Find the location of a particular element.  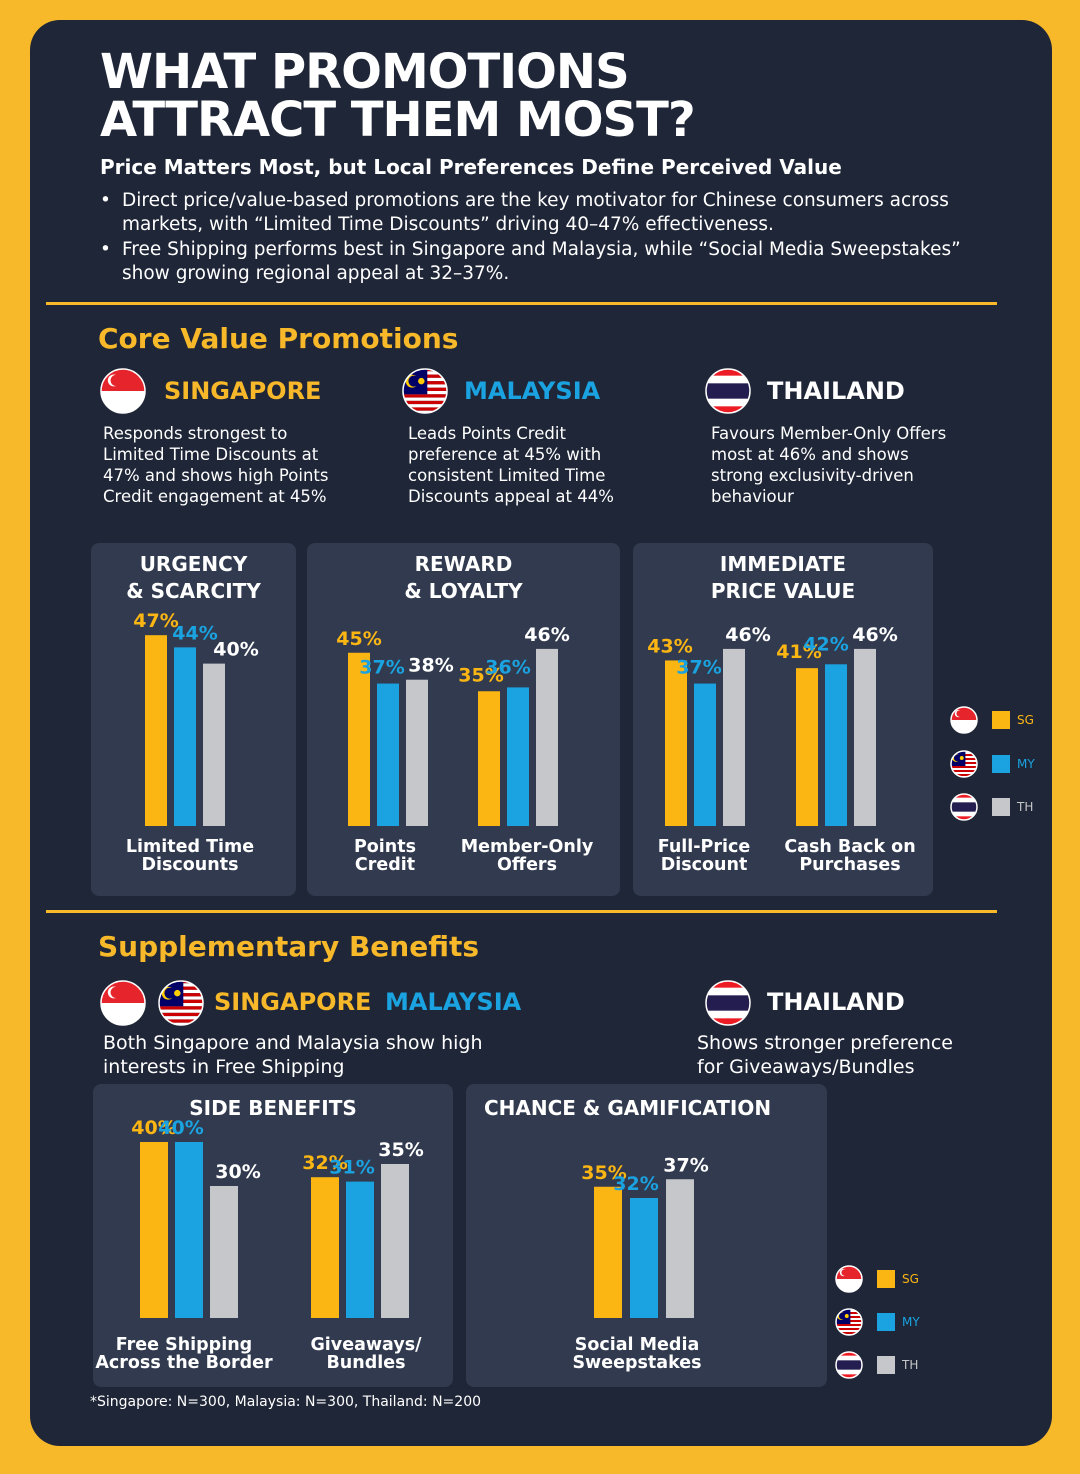

chart-title: IMMEDIATE PRICE VALUE is located at coordinates (783, 577).